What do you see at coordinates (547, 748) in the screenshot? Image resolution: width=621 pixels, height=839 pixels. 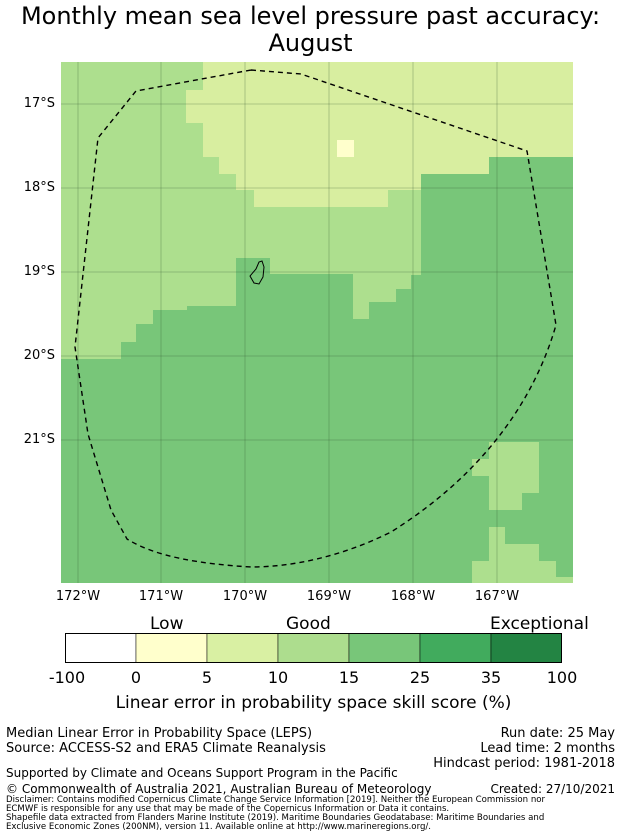 I see `footer-lead-time: Lead time: 2 months` at bounding box center [547, 748].